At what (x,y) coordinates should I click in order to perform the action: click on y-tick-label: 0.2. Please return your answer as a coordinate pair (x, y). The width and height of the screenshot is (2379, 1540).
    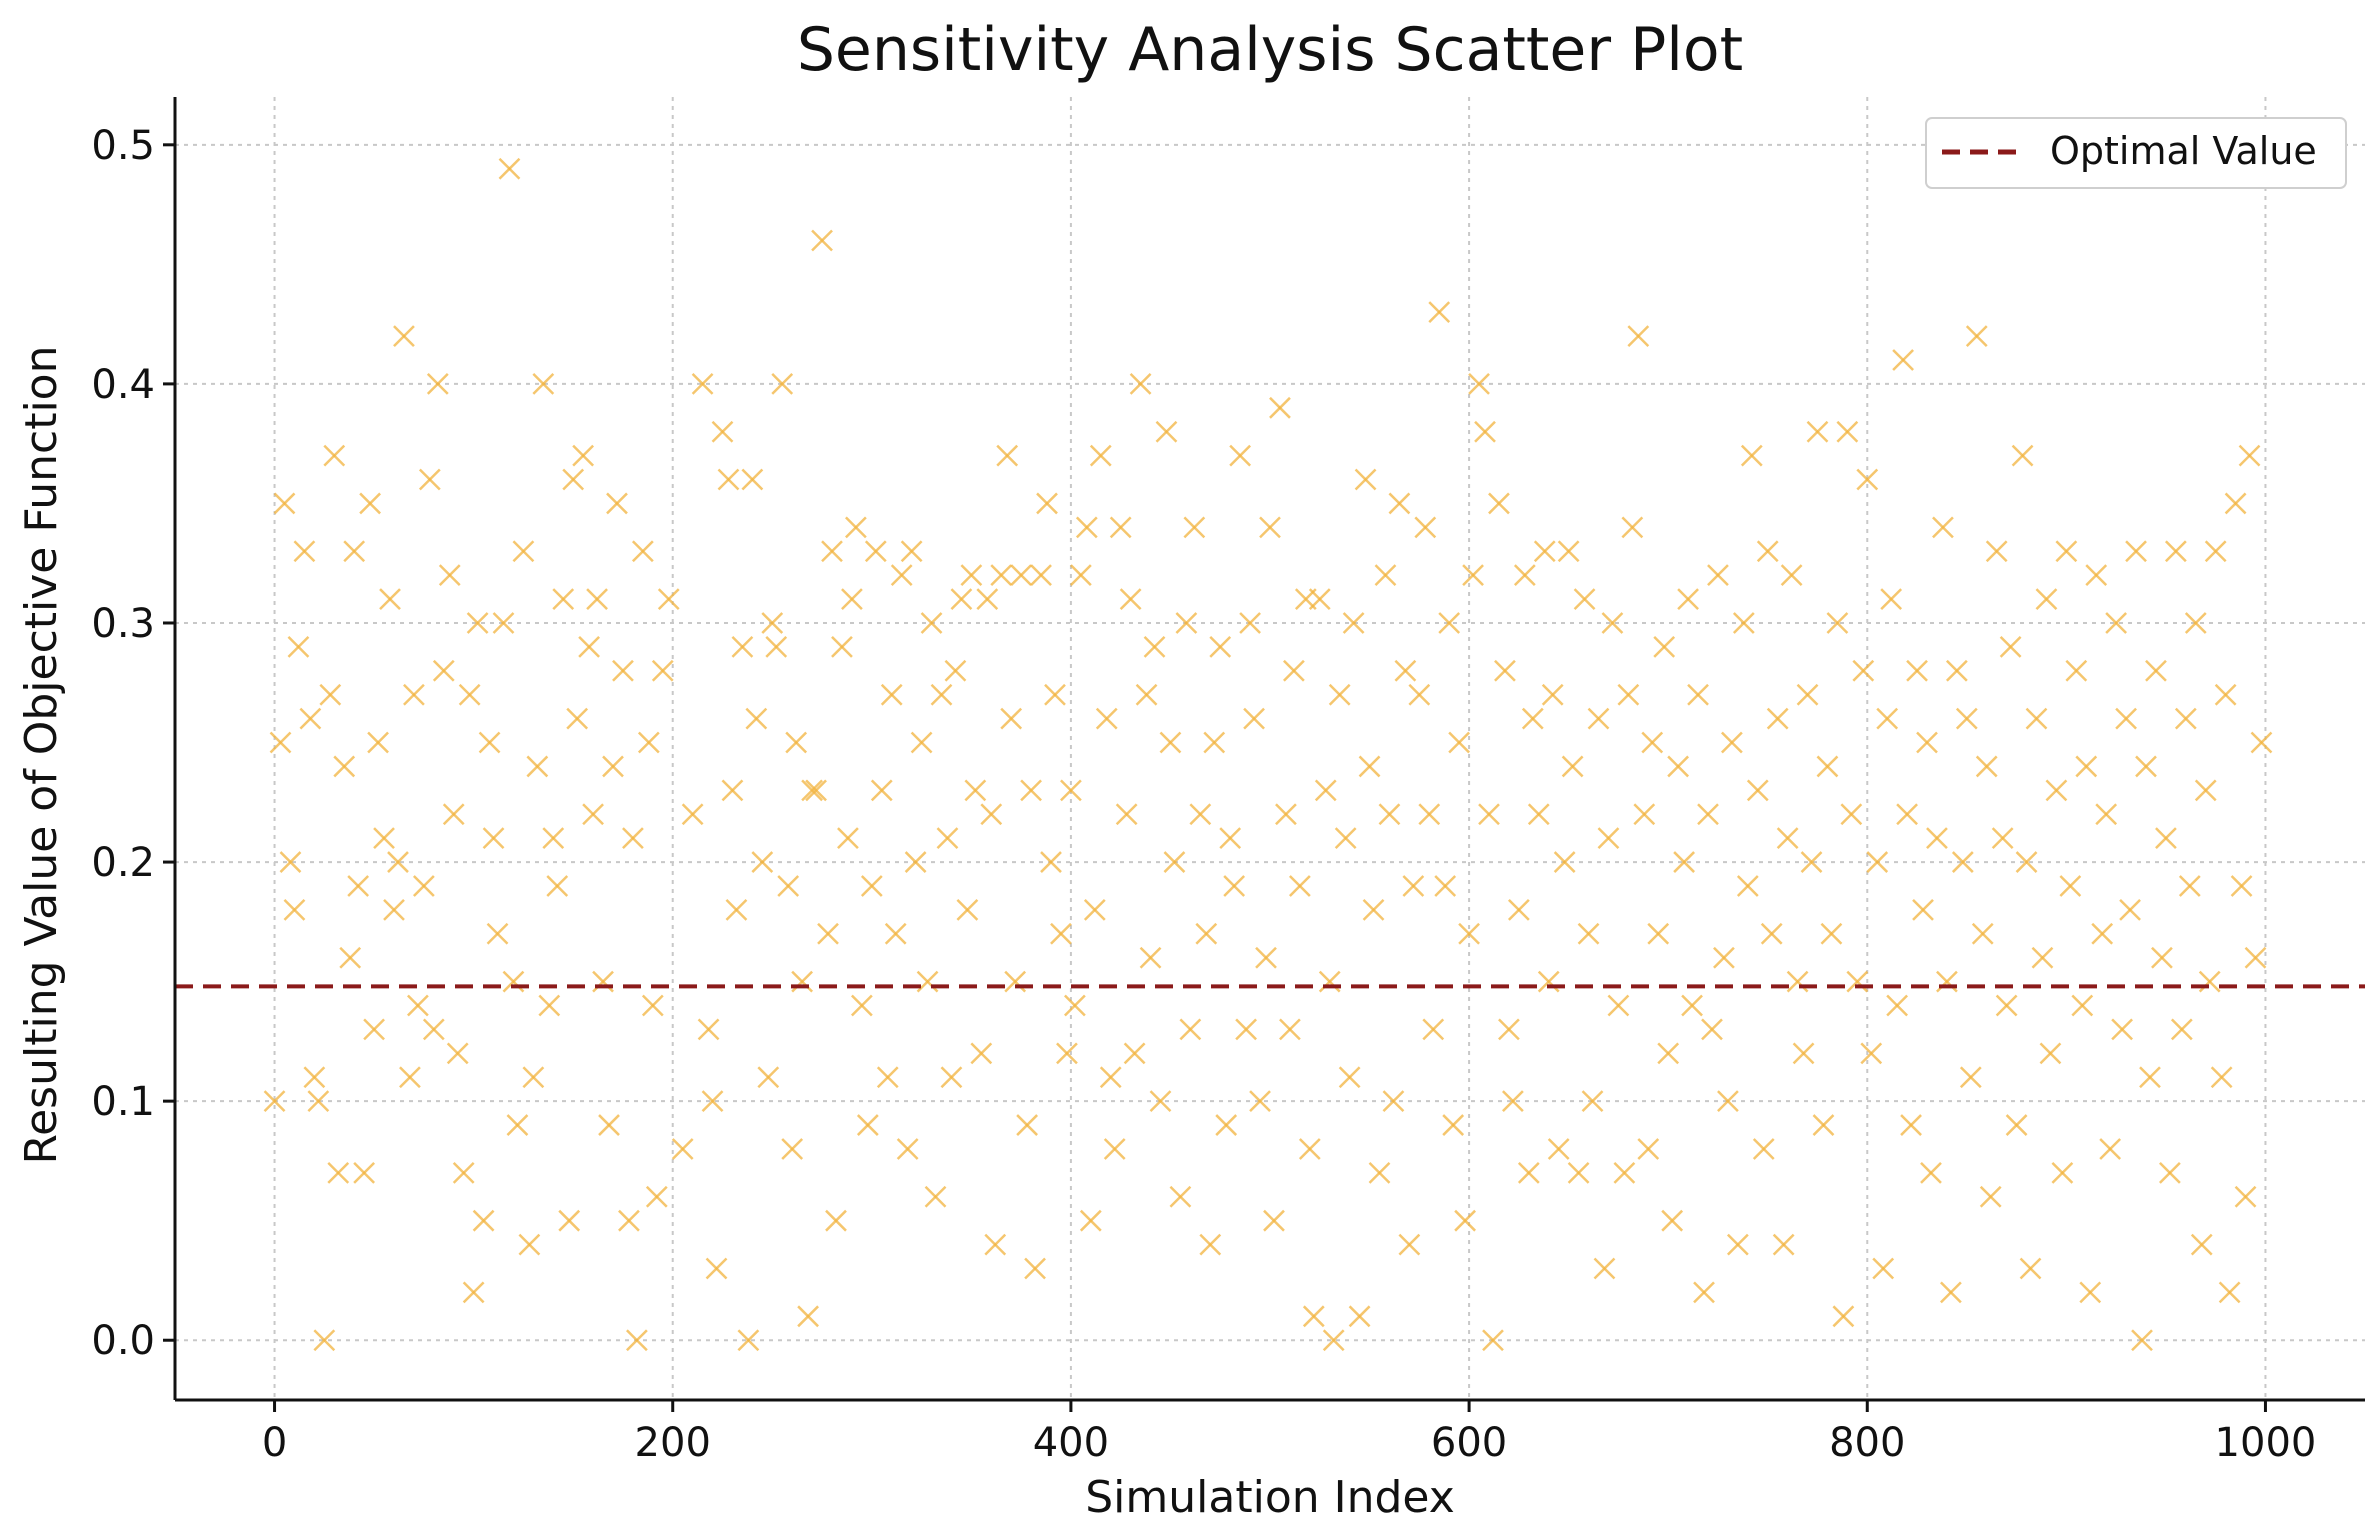
    Looking at the image, I should click on (123, 863).